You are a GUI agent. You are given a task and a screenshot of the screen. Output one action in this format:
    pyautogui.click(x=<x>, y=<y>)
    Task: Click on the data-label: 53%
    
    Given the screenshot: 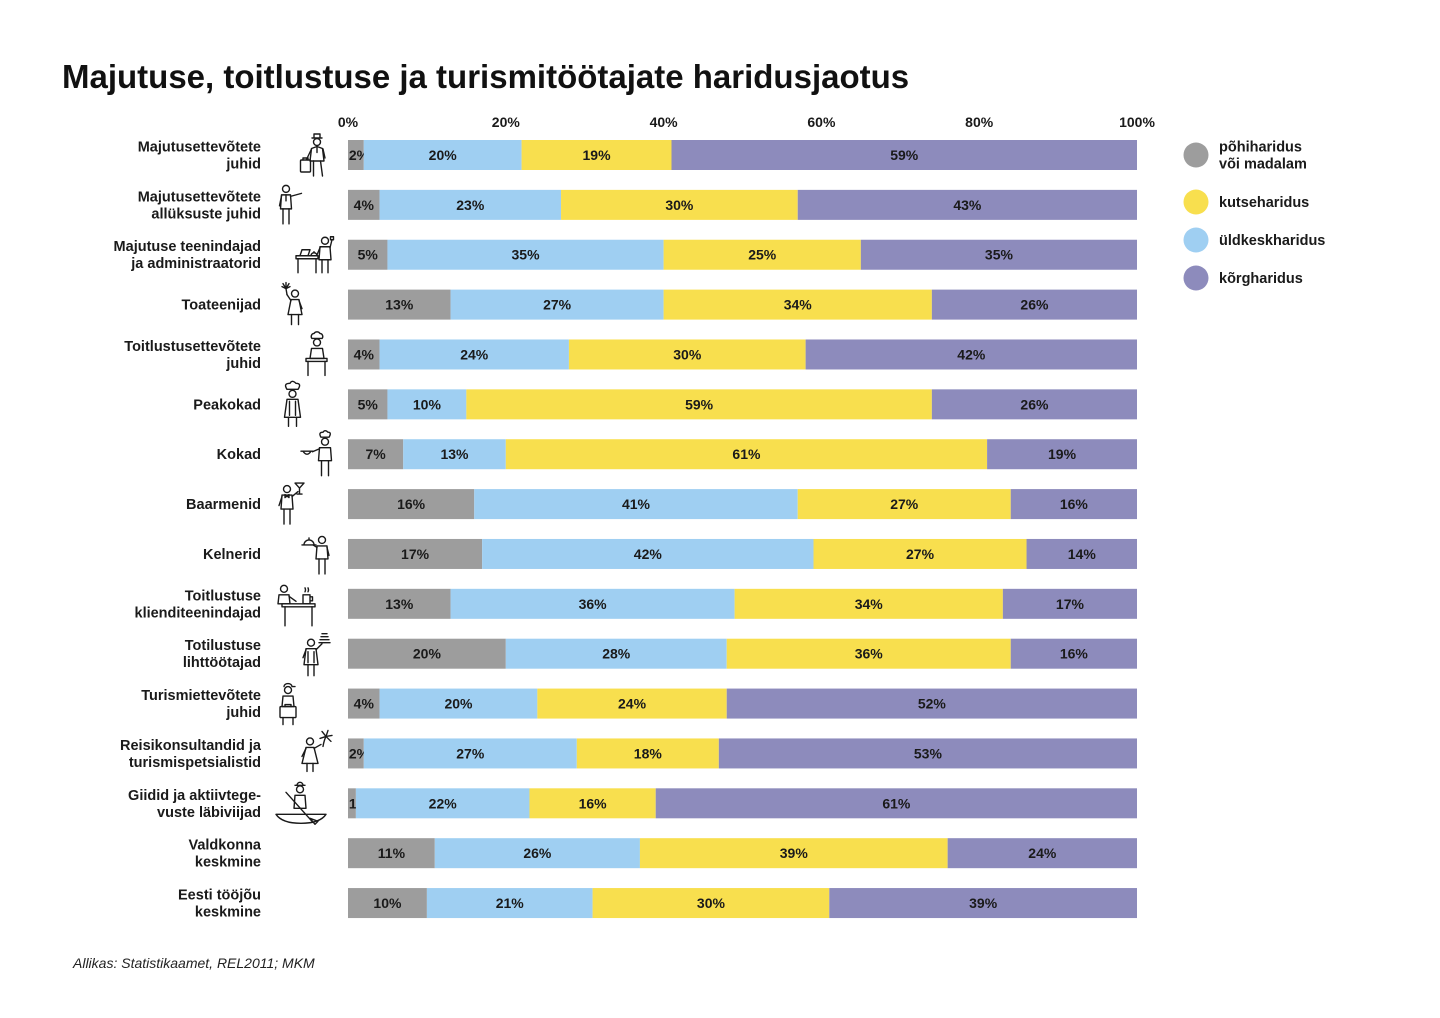 What is the action you would take?
    pyautogui.click(x=928, y=753)
    